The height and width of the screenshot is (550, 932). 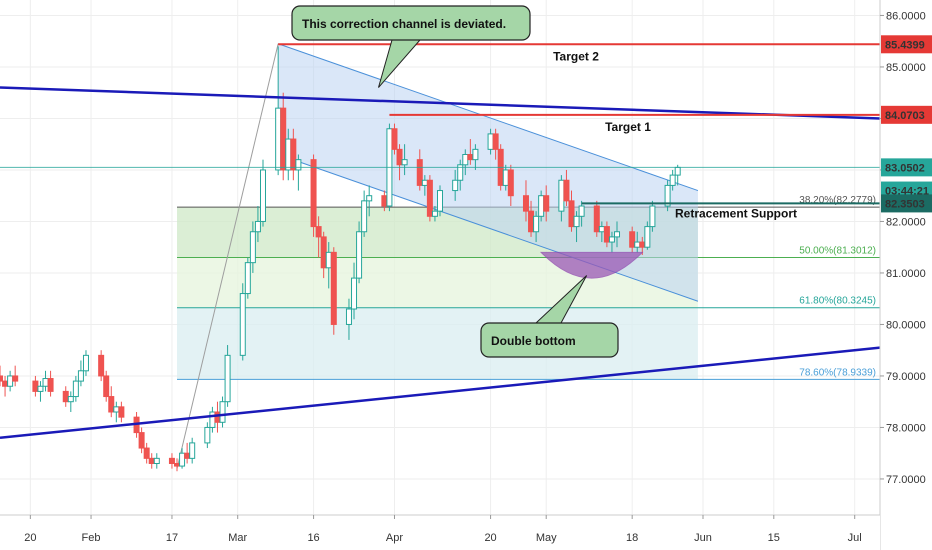 What do you see at coordinates (837, 250) in the screenshot?
I see `fib-label-1: 50.00%(81.3012)` at bounding box center [837, 250].